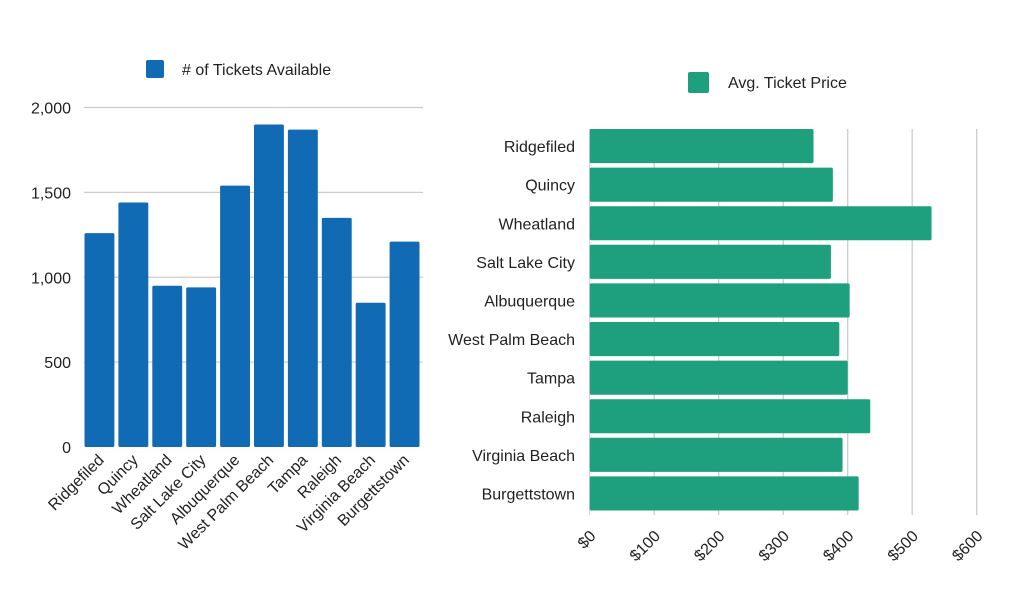 Image resolution: width=1024 pixels, height=614 pixels. Describe the element at coordinates (511, 340) in the screenshot. I see `right-y-category-label: West Palm Beach` at that location.